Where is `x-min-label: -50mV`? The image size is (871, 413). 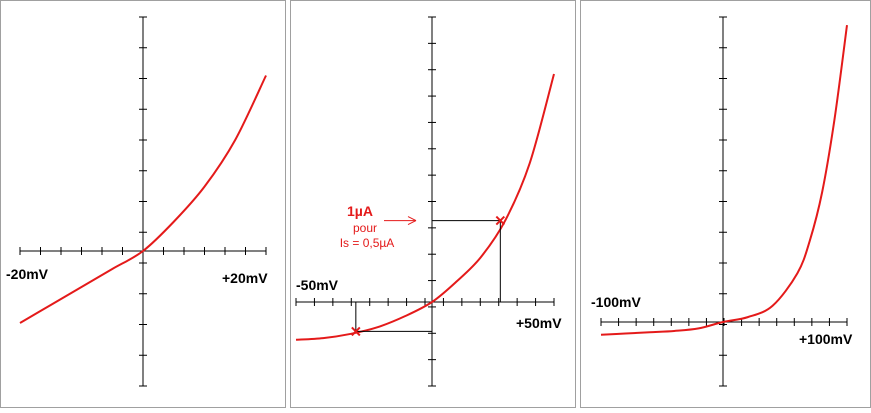
x-min-label: -50mV is located at coordinates (317, 285).